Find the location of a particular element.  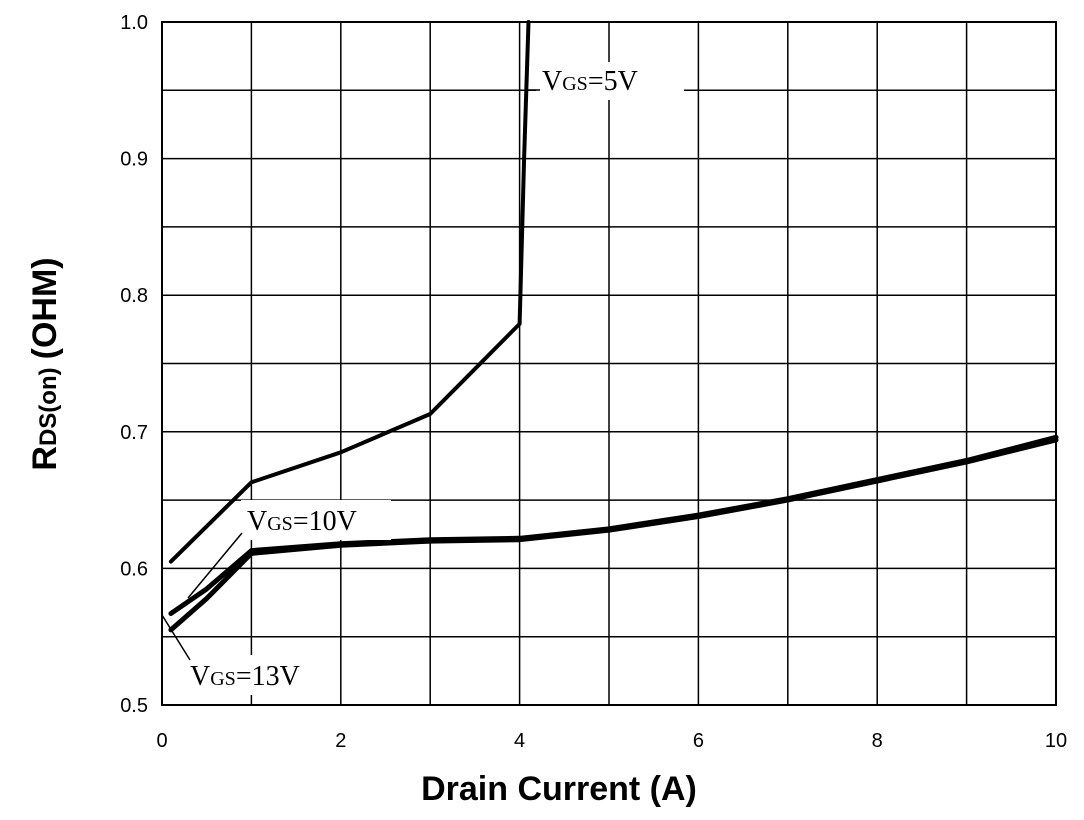

y-axis-title: RDS(on) (OHM) is located at coordinates (45, 363).